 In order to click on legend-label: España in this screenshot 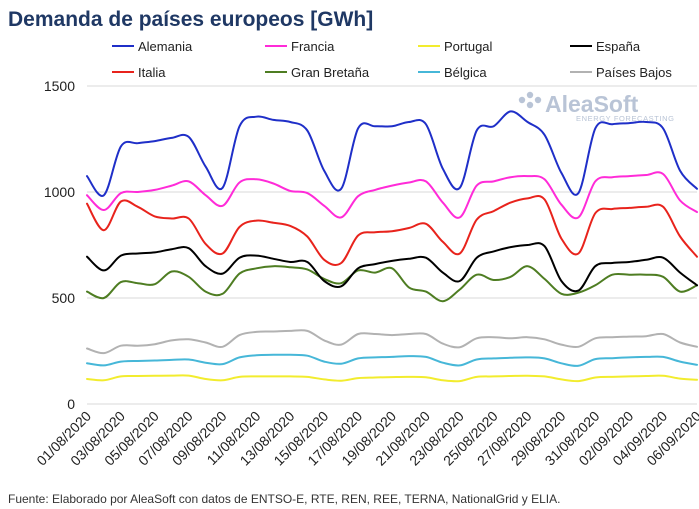, I will do `click(618, 46)`.